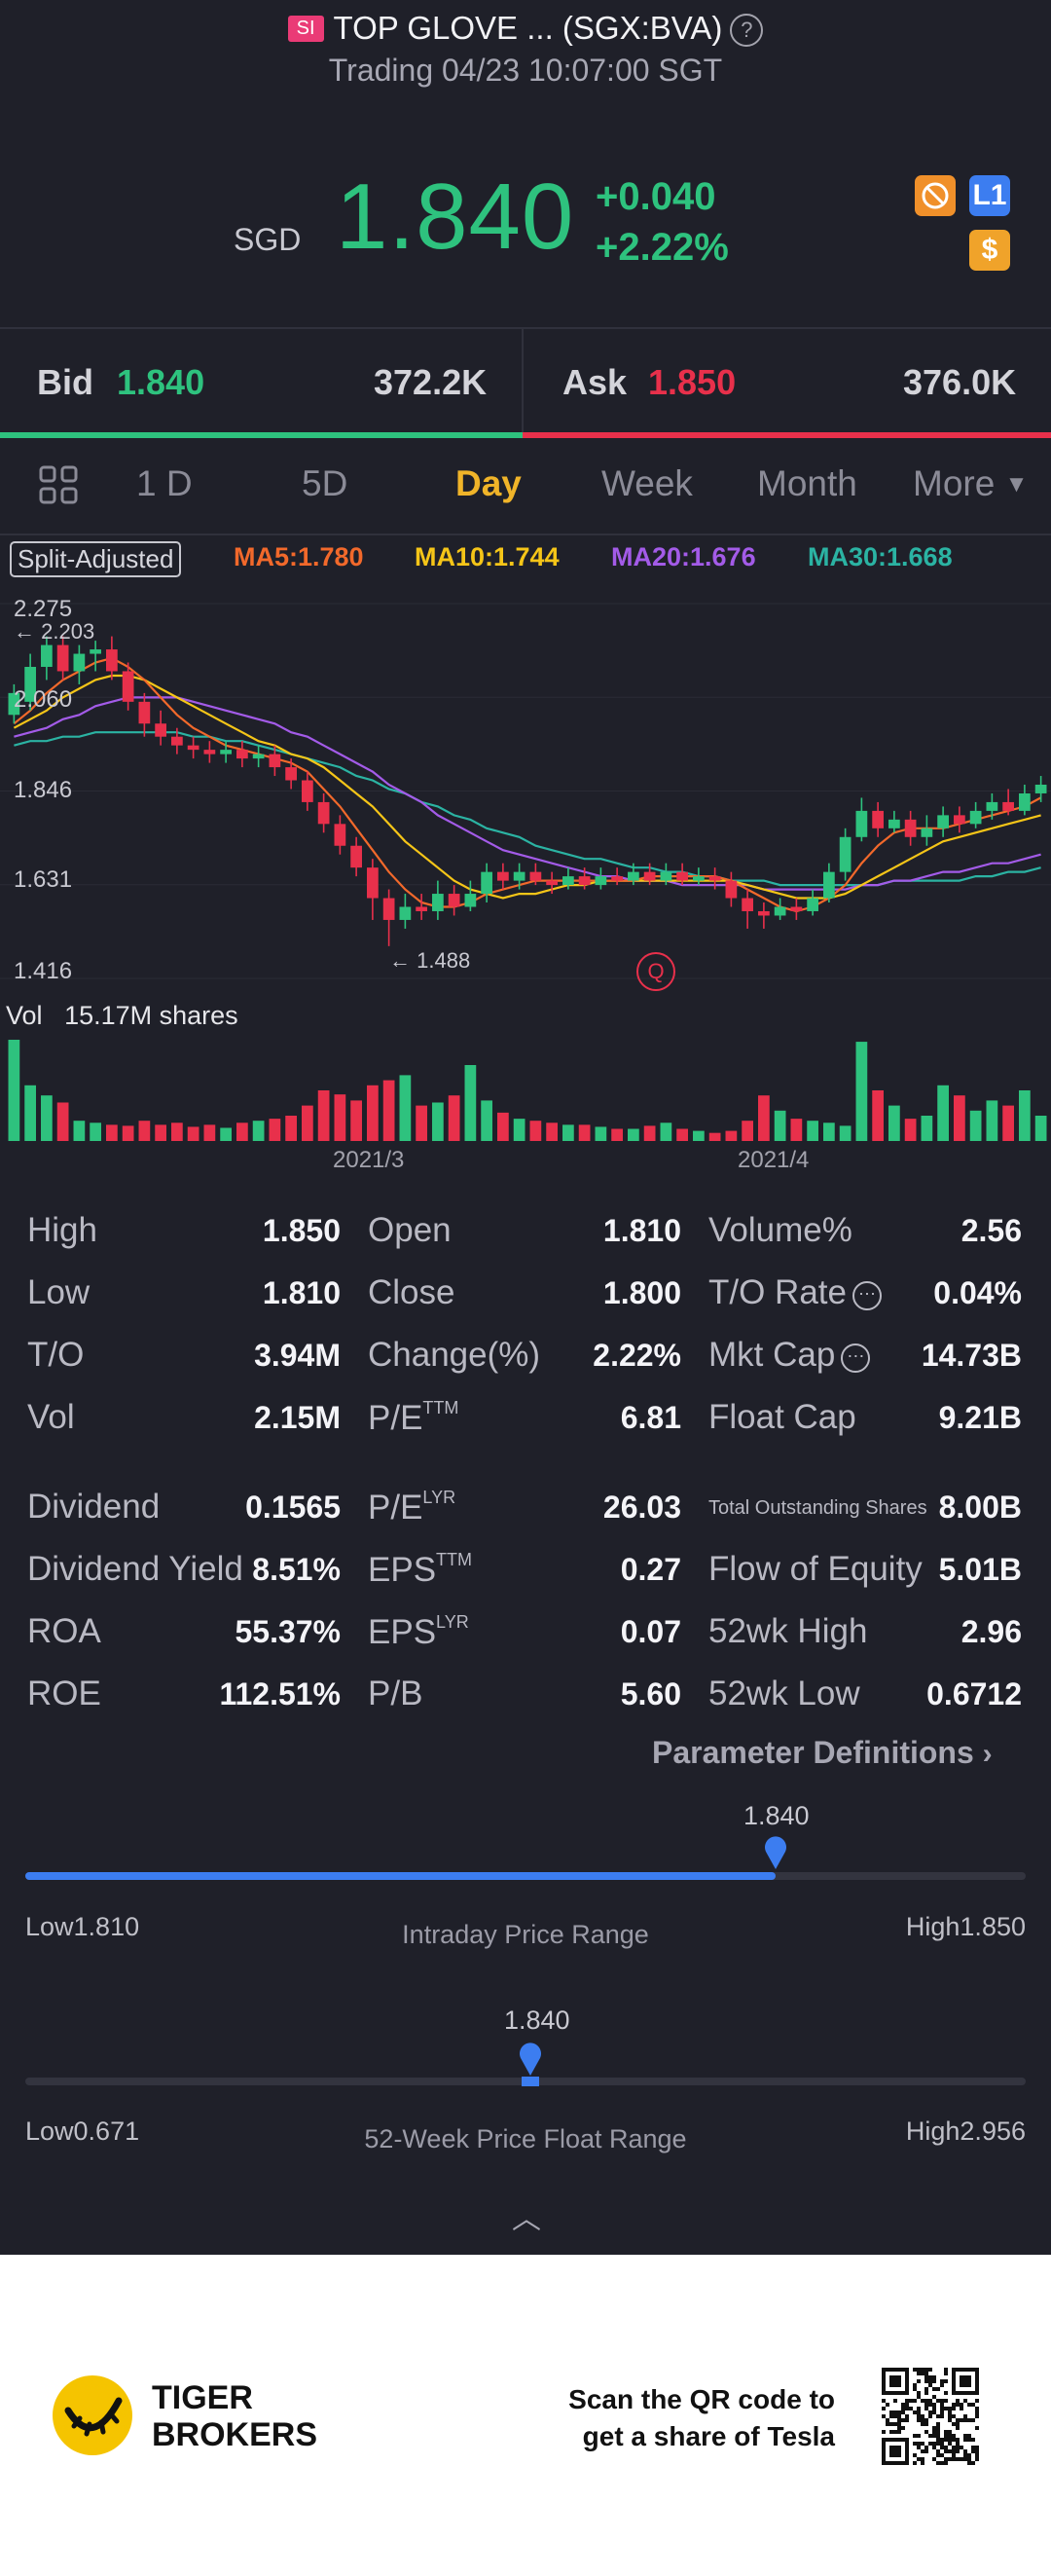 This screenshot has width=1051, height=2576. Describe the element at coordinates (930, 2416) in the screenshot. I see `qr-code-icon` at that location.